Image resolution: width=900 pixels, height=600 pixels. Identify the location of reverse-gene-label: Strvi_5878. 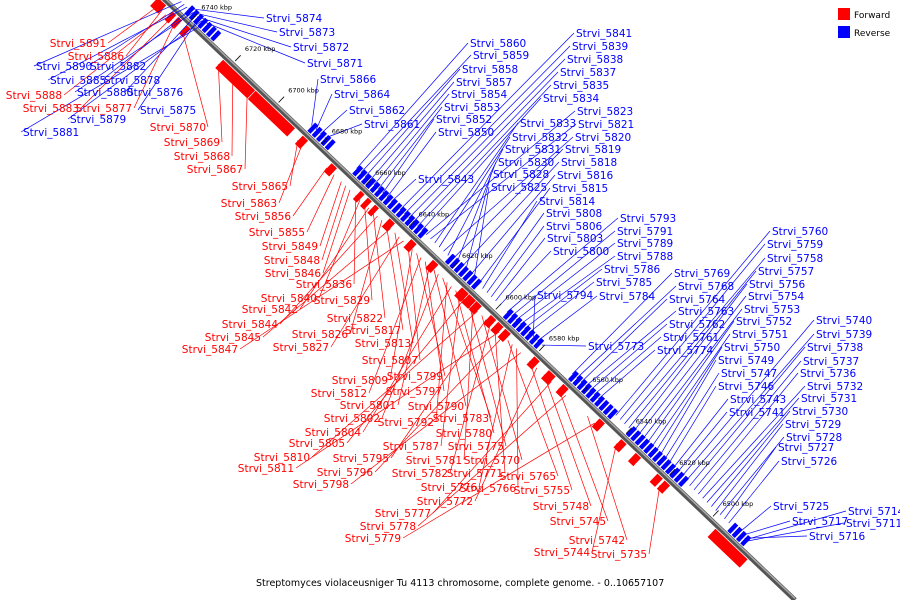
(132, 81).